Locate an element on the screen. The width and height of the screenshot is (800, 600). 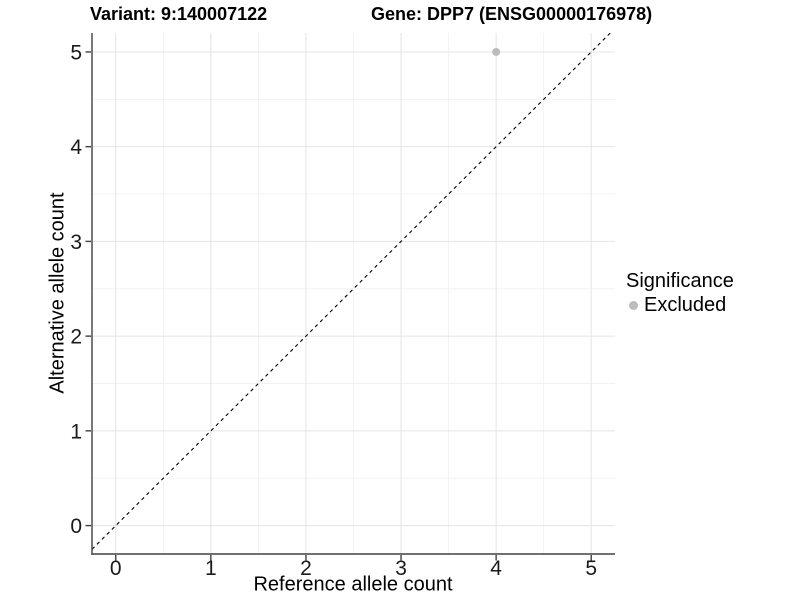
legend-entry-label: Excluded is located at coordinates (685, 305).